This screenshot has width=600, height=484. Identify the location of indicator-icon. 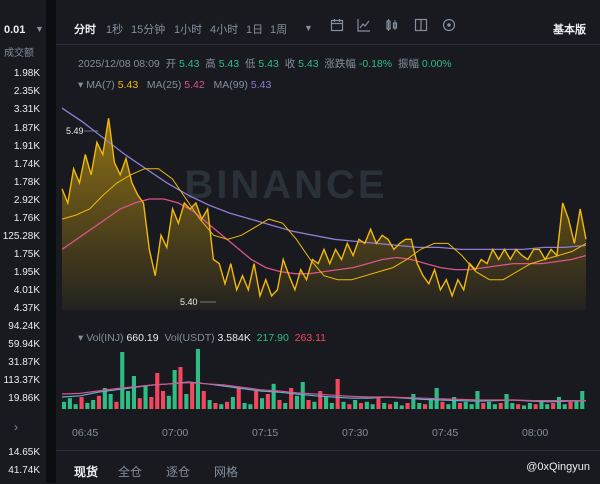
(364, 25).